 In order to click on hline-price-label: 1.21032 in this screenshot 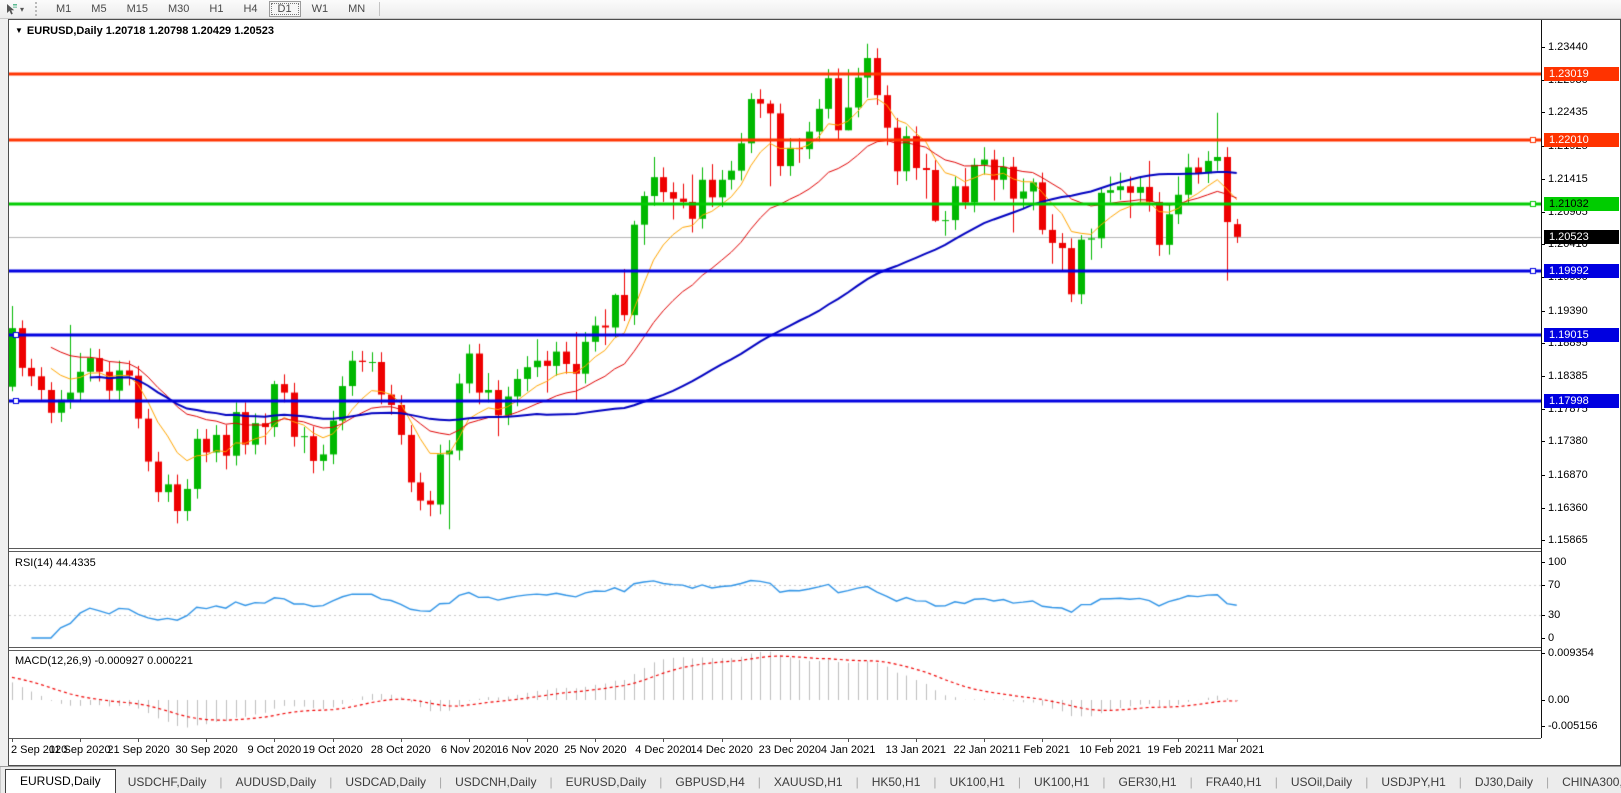, I will do `click(1581, 203)`.